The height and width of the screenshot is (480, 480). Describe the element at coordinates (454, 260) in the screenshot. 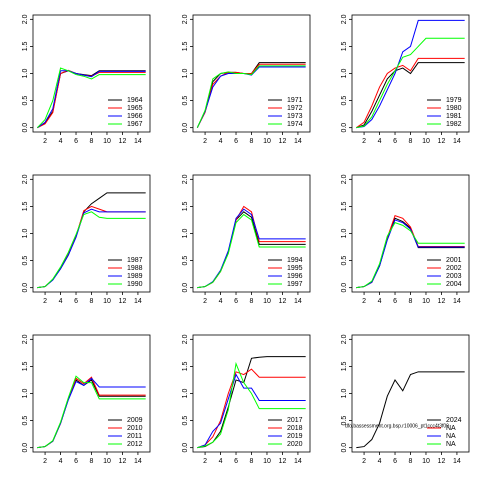

I see `legend-label: 2001` at that location.